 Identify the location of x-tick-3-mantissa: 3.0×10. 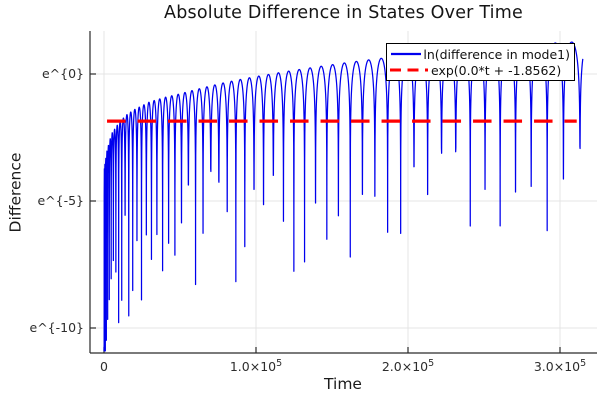
(557, 367).